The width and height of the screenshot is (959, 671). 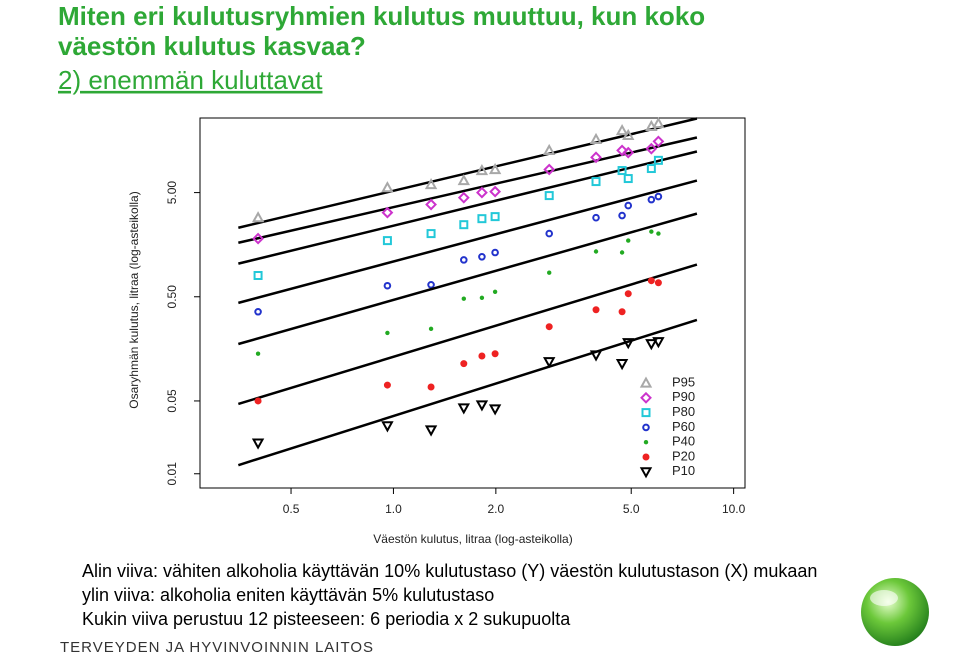 I want to click on y-tick-label: 5.00, so click(x=172, y=193).